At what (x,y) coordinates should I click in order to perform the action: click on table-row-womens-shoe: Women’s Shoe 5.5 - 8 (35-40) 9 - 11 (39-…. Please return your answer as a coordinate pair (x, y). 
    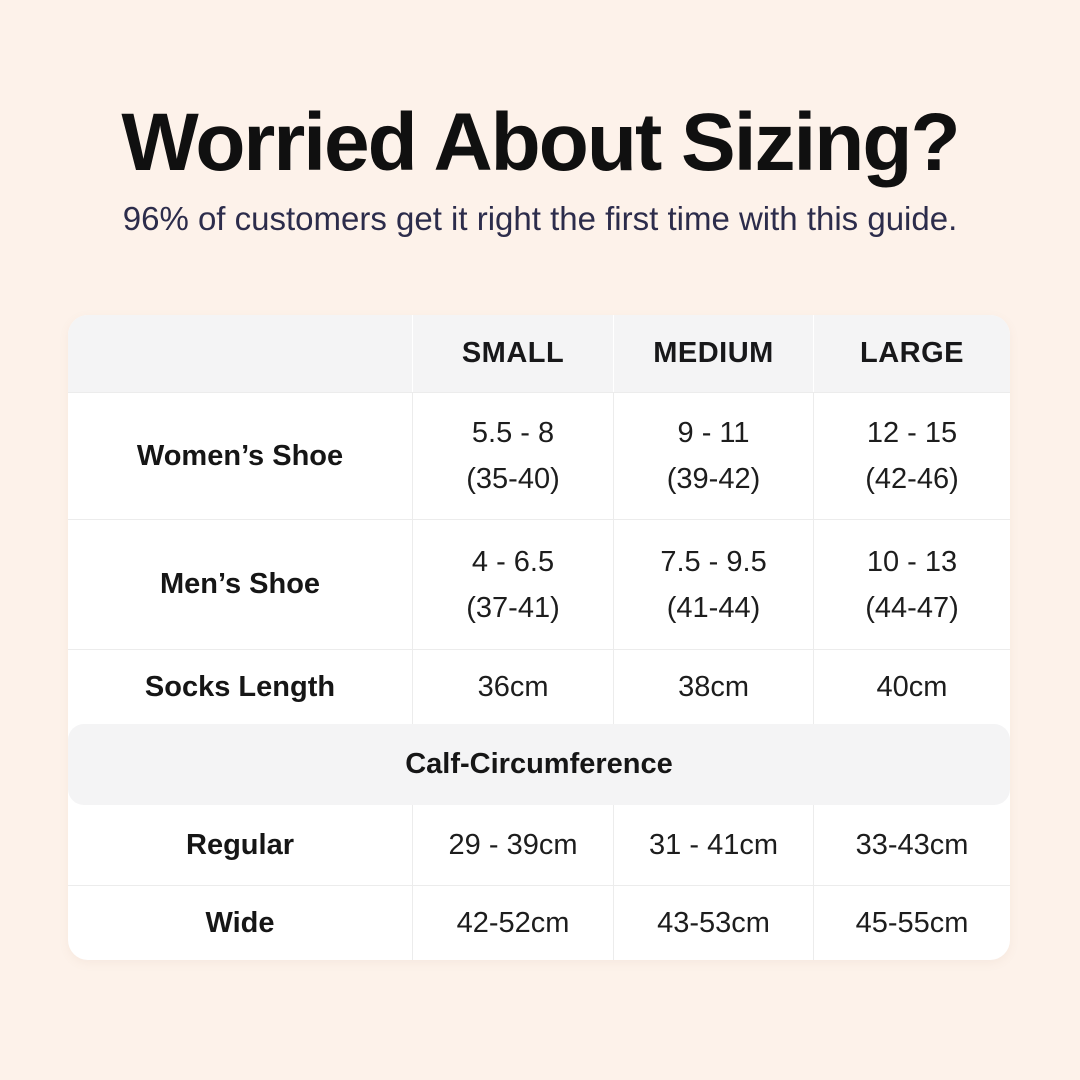
    Looking at the image, I should click on (539, 455).